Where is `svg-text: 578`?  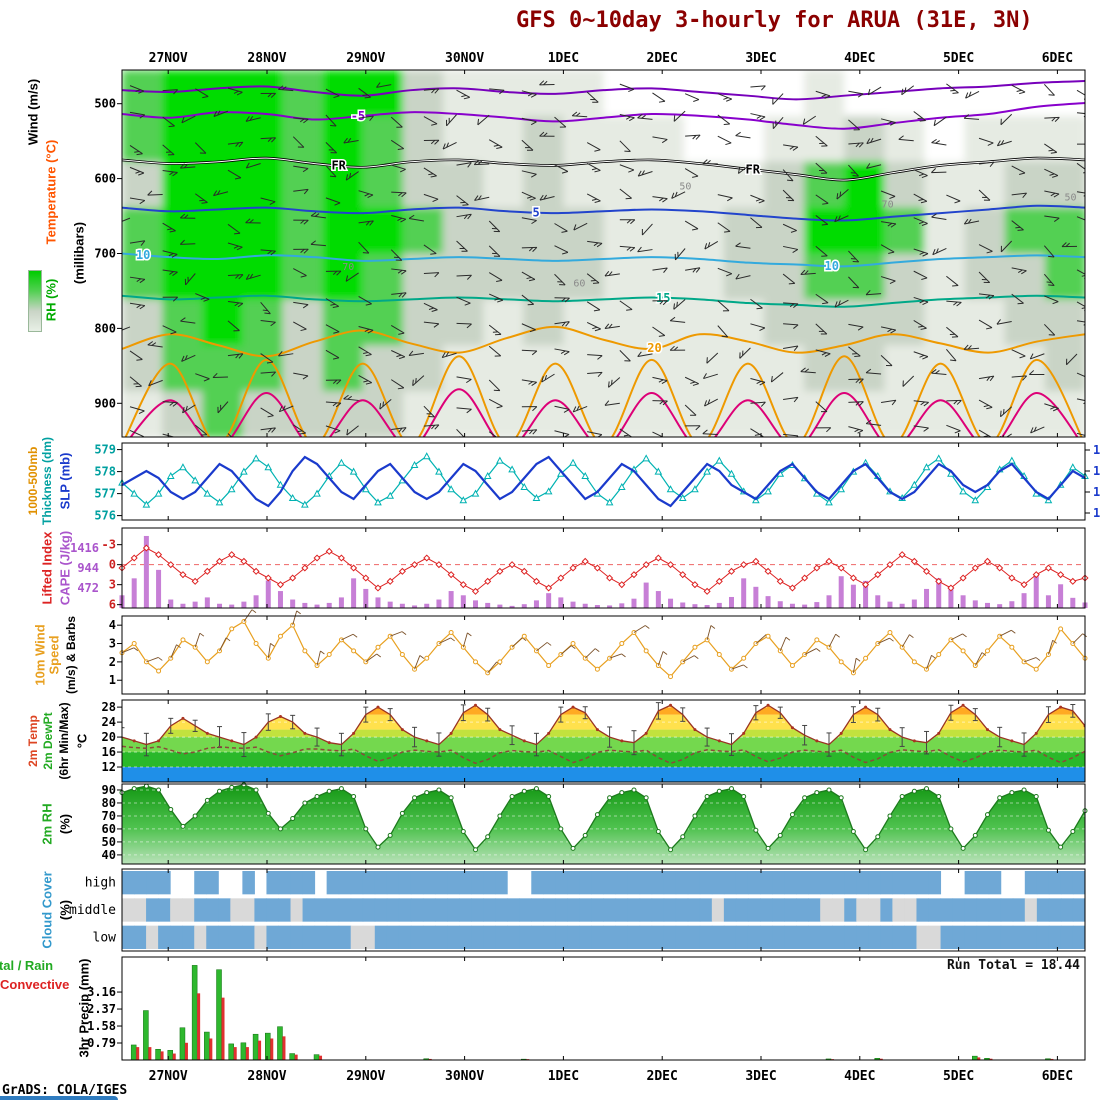 svg-text: 578 is located at coordinates (105, 472).